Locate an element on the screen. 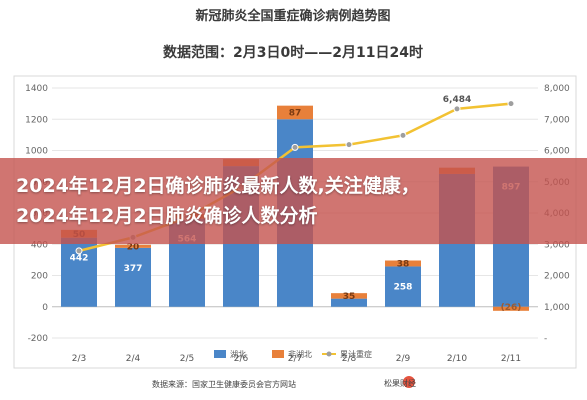 The image size is (587, 400). x-tick-0: 2/3 is located at coordinates (79, 359).